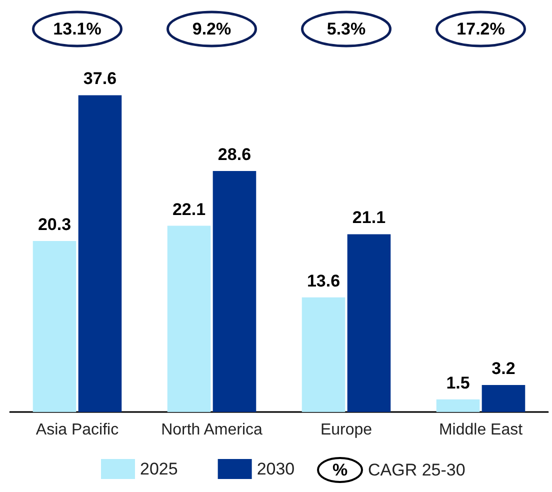 This screenshot has height=492, width=552. I want to click on x-tick-label: Middle East, so click(481, 430).